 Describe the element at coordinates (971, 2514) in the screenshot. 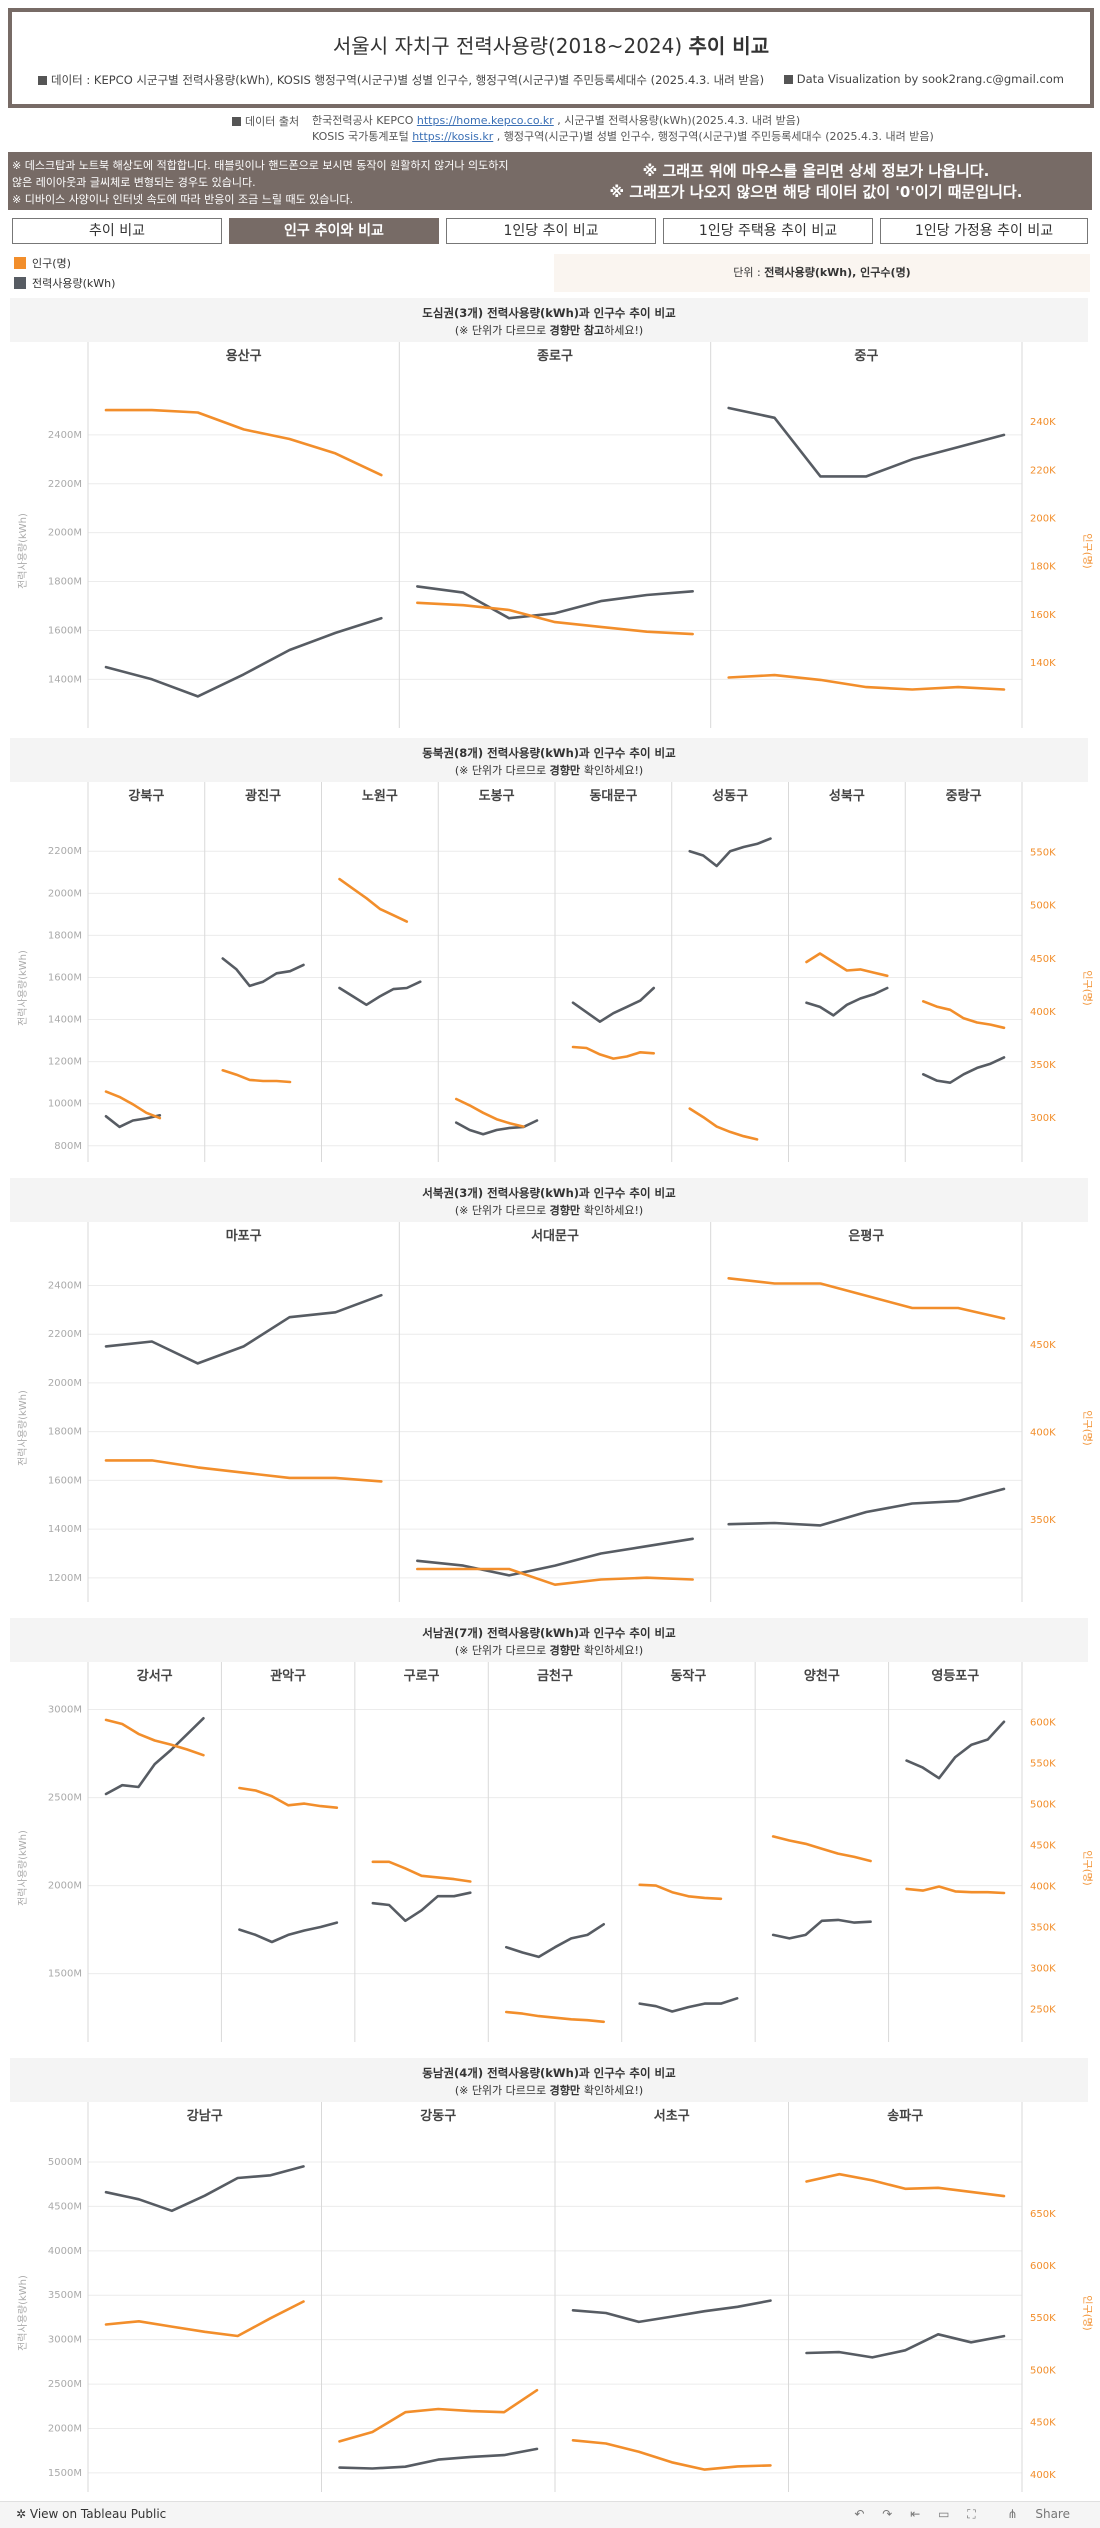

I see `fullscreen-icon: ⛶` at that location.